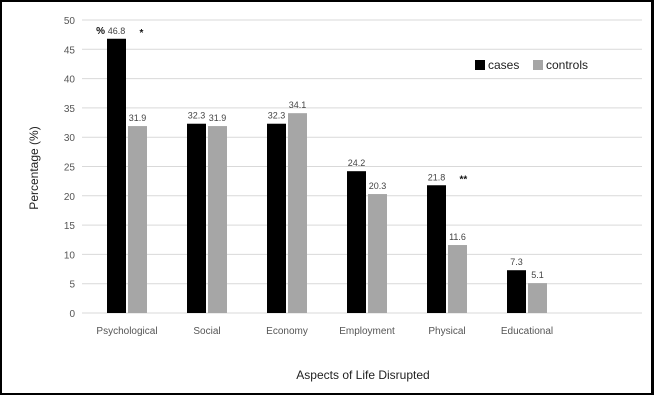  I want to click on bar-controls-educational, so click(537, 298).